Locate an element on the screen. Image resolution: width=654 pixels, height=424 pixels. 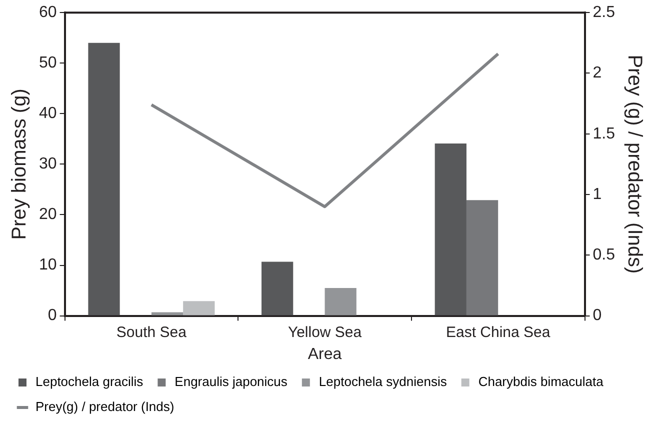
y-tick-label: 50 is located at coordinates (48, 63).